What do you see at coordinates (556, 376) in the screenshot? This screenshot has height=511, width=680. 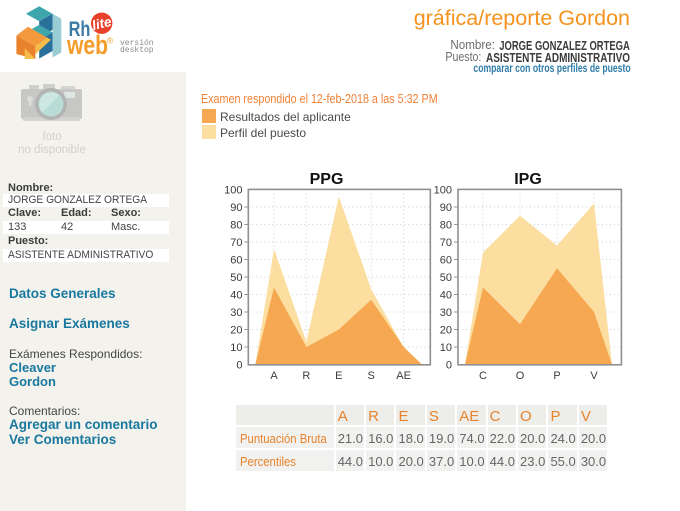 I see `svg-text: P` at bounding box center [556, 376].